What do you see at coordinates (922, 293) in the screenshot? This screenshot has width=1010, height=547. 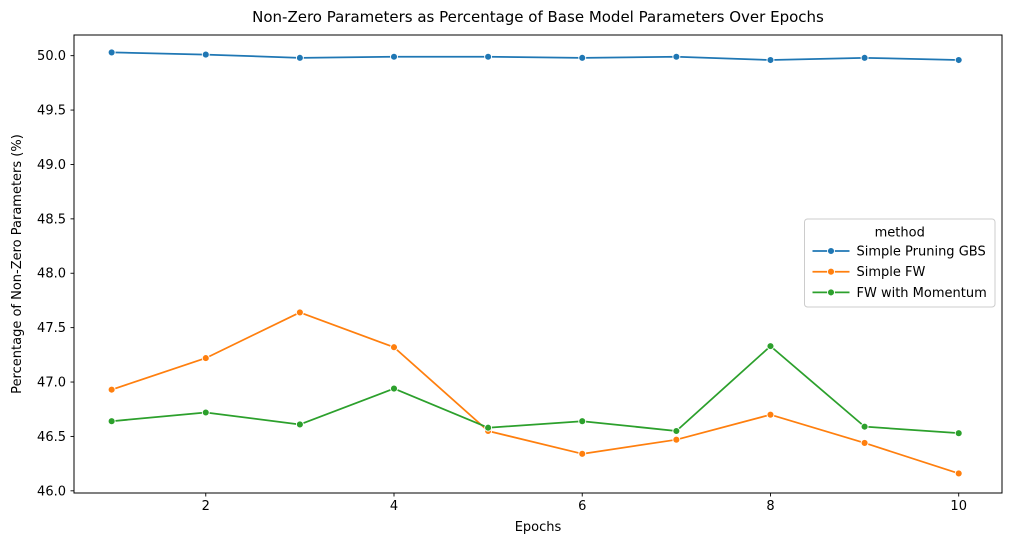 I see `legend-entry-label: FW with Momentum` at bounding box center [922, 293].